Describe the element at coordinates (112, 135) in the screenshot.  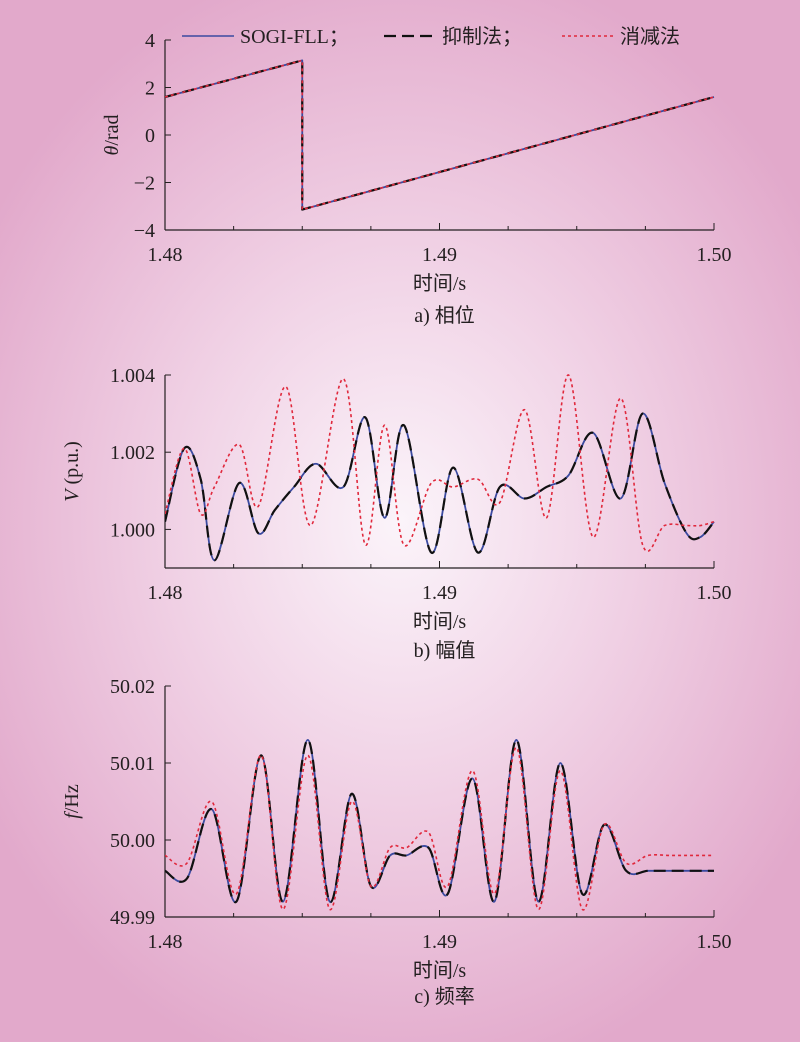
I see `y-axis-label: θ/rad` at that location.